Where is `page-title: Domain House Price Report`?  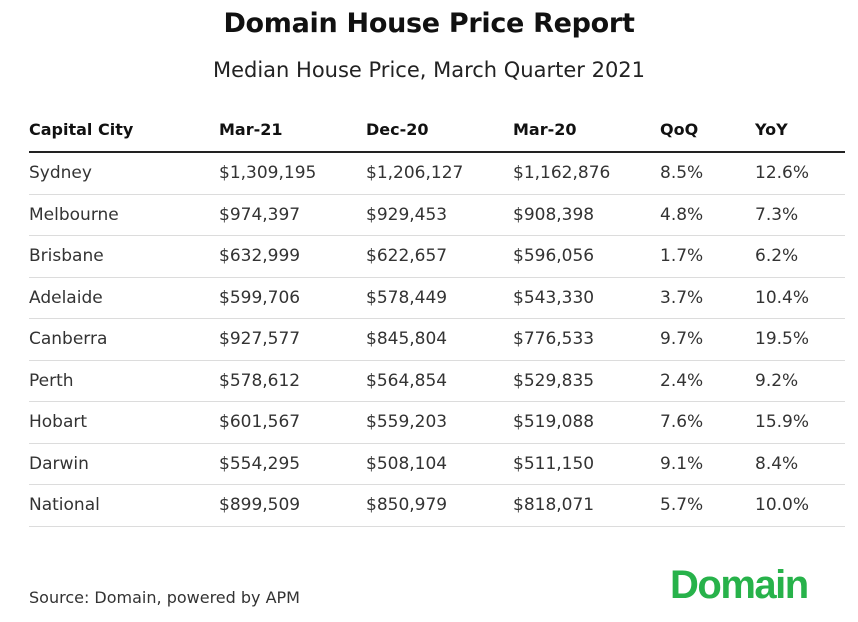 page-title: Domain House Price Report is located at coordinates (429, 23).